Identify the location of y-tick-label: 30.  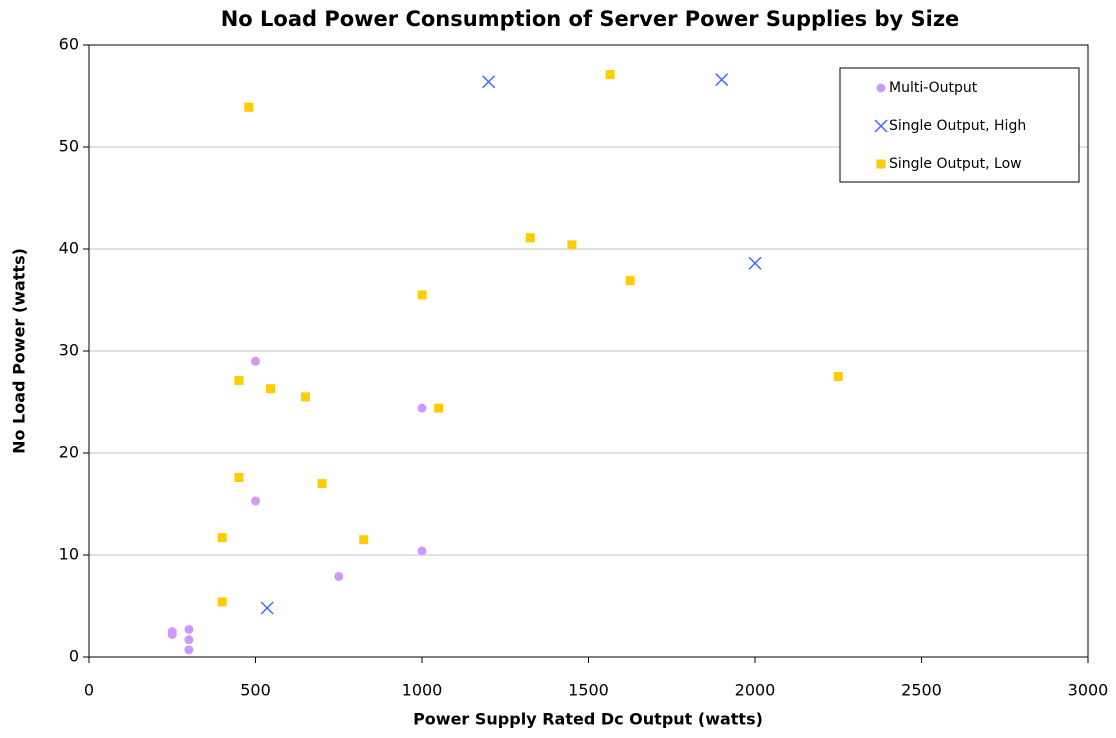
(69, 350).